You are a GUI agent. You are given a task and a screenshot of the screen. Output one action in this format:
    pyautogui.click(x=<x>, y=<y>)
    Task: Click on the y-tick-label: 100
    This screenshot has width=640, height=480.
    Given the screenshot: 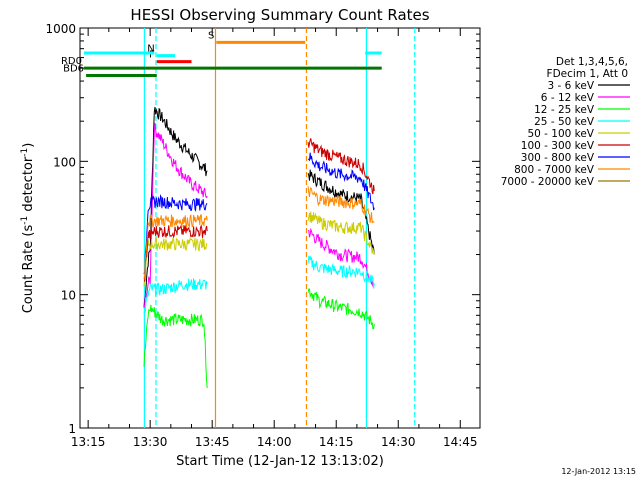 What is the action you would take?
    pyautogui.click(x=64, y=162)
    